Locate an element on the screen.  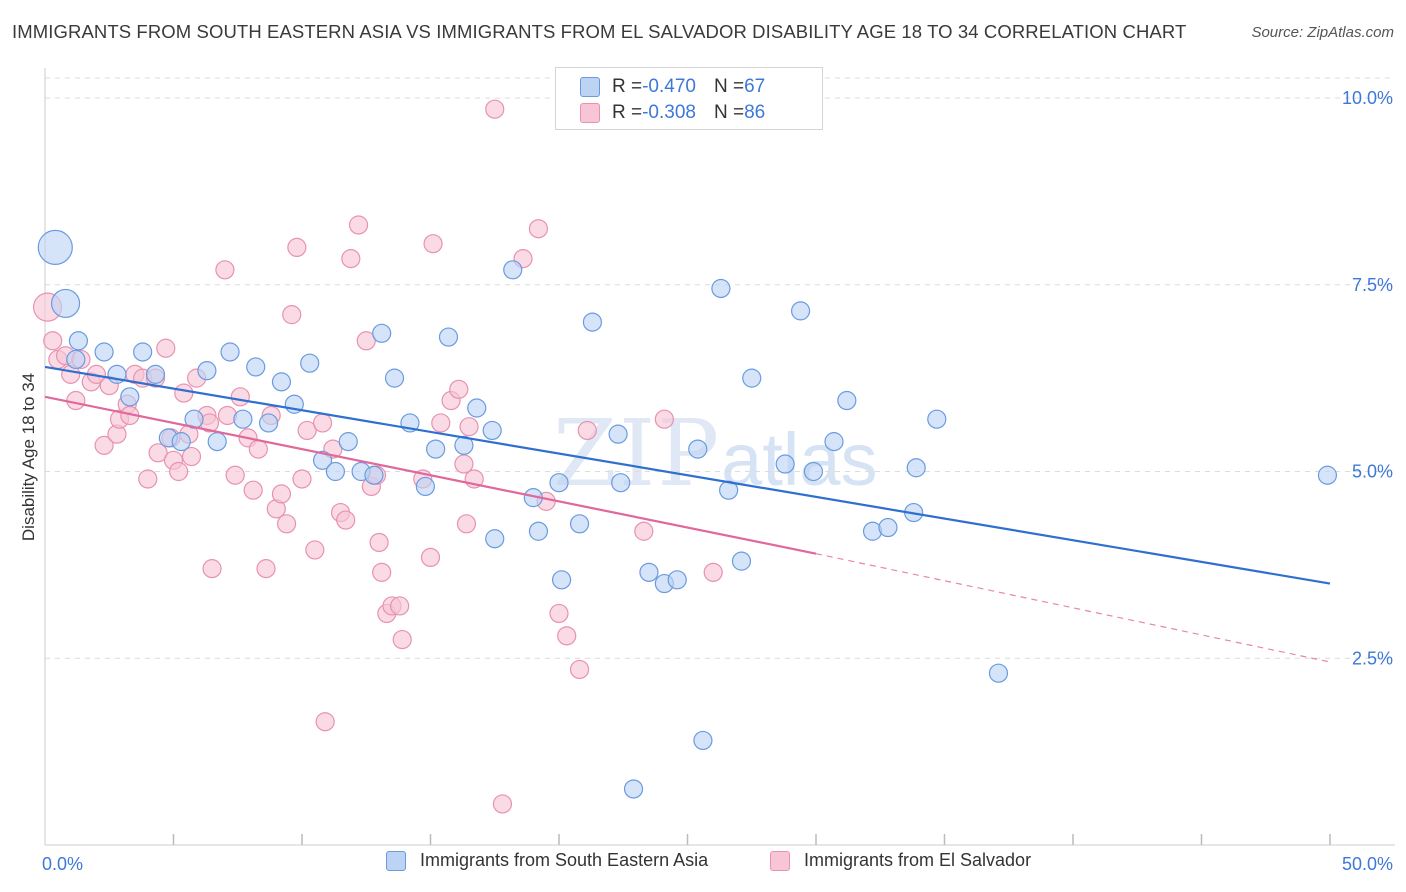
legend-n-value: 67 is located at coordinates (755, 86).